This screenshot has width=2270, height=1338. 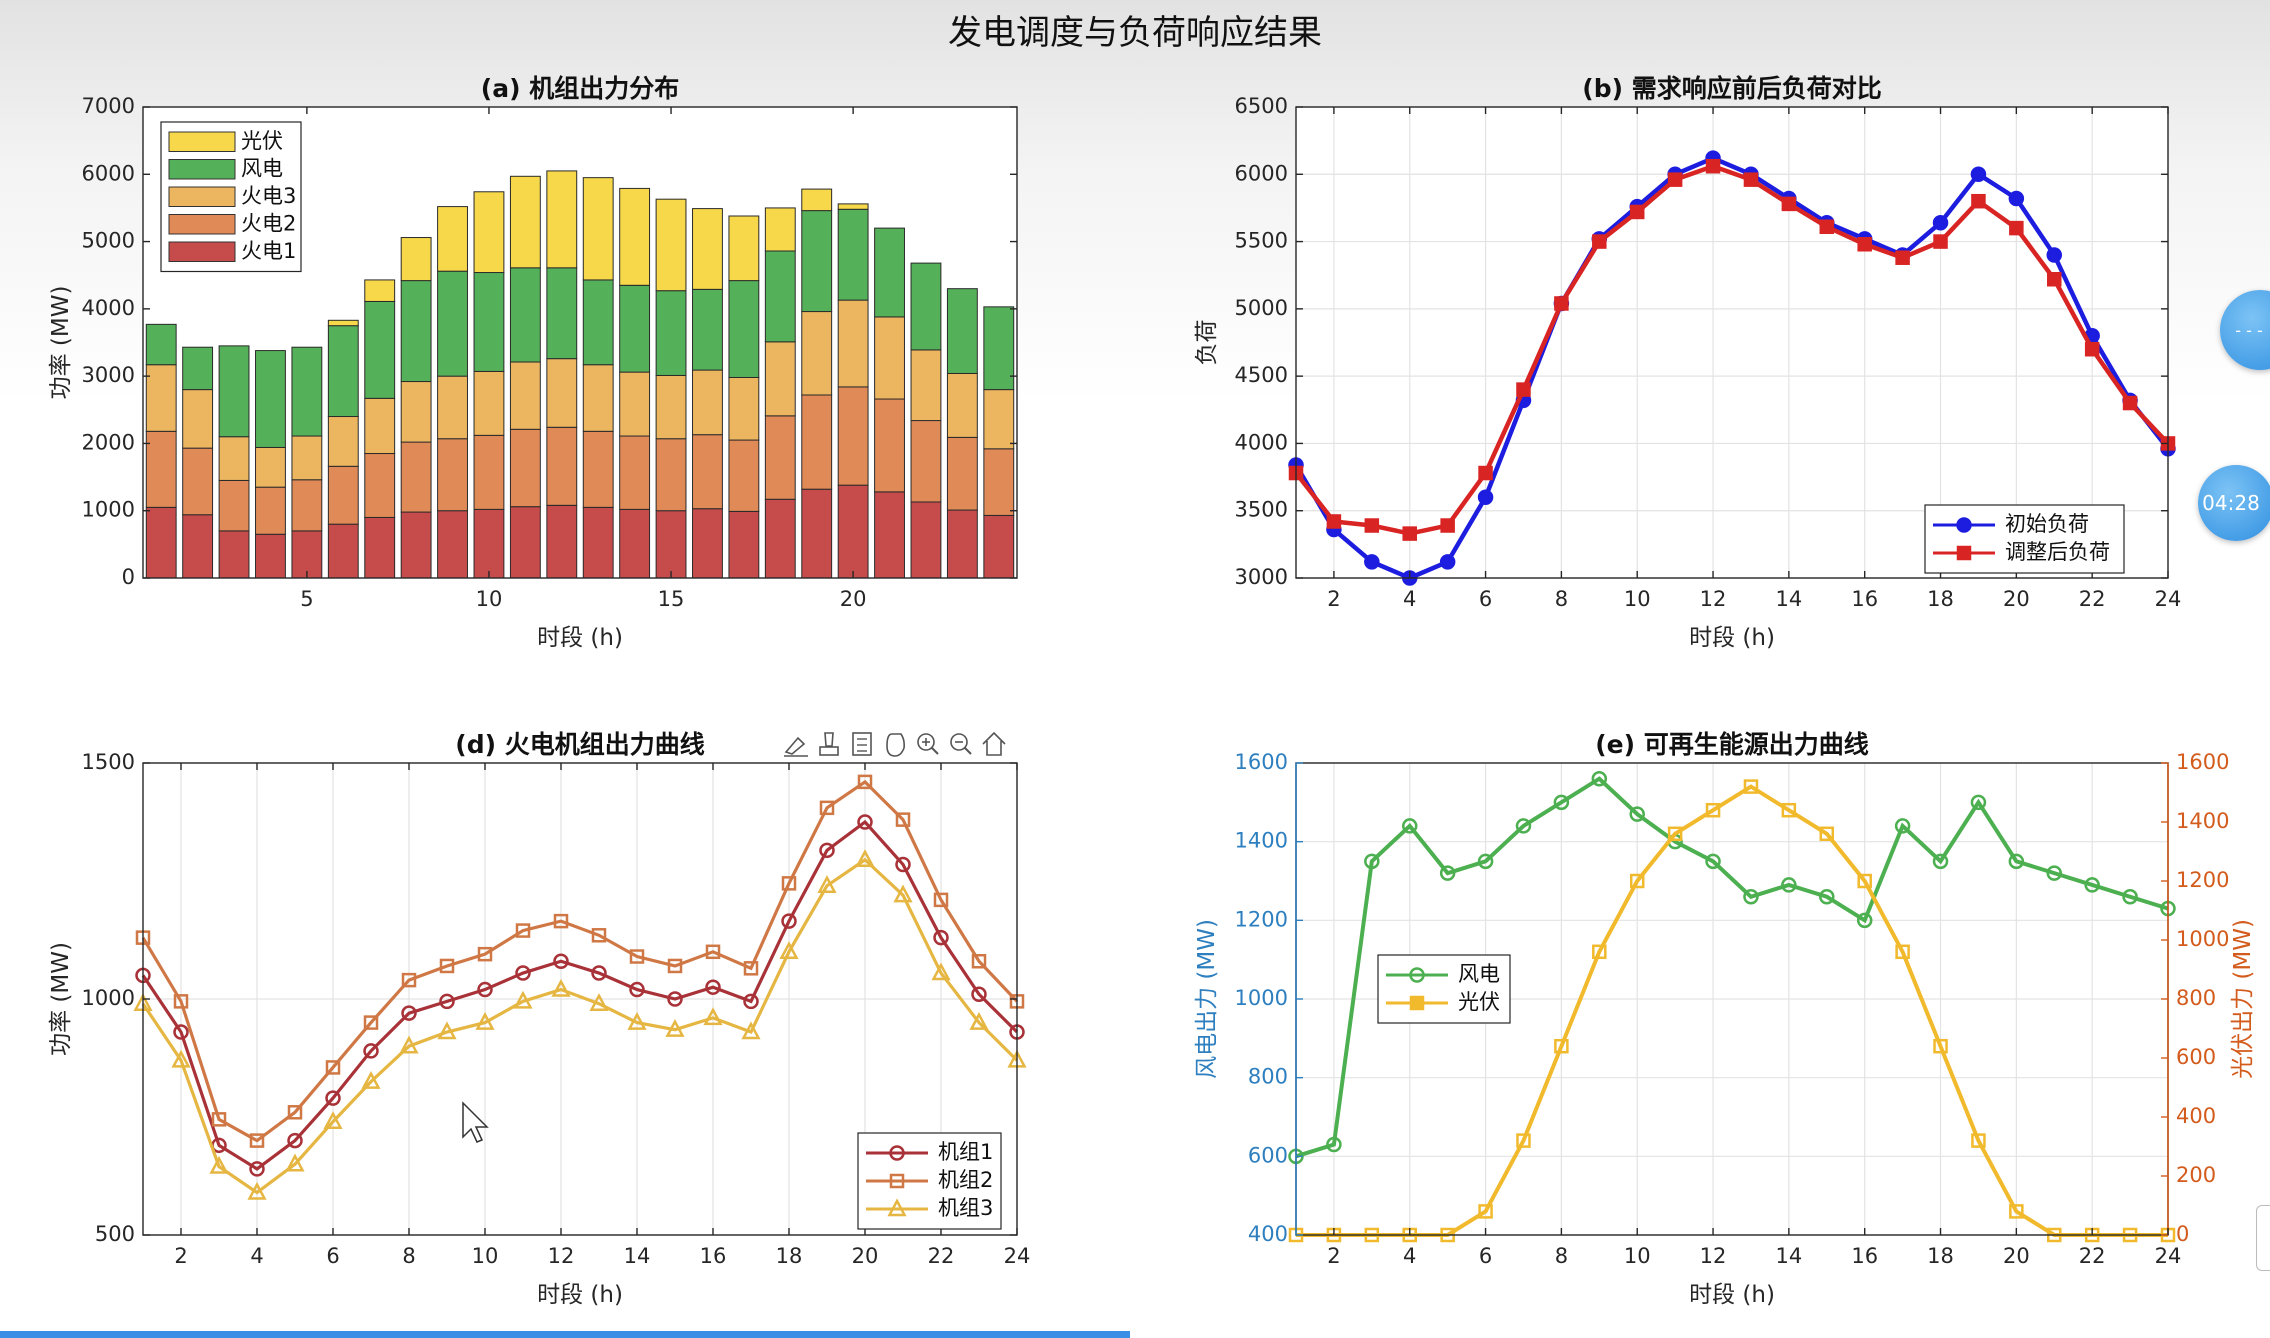 What do you see at coordinates (2263, 1238) in the screenshot?
I see `edge-handle` at bounding box center [2263, 1238].